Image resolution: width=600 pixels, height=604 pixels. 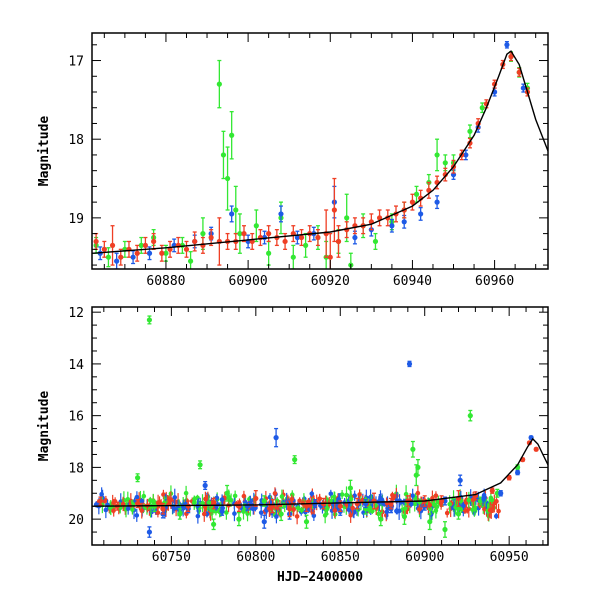 I want to click on top-x-tick-label: 60920, so click(x=330, y=281).